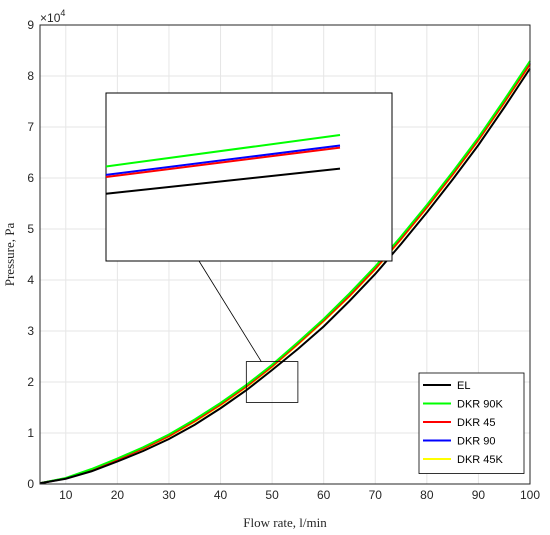 This screenshot has width=550, height=535. What do you see at coordinates (30, 127) in the screenshot?
I see `y-tick-label: 7` at bounding box center [30, 127].